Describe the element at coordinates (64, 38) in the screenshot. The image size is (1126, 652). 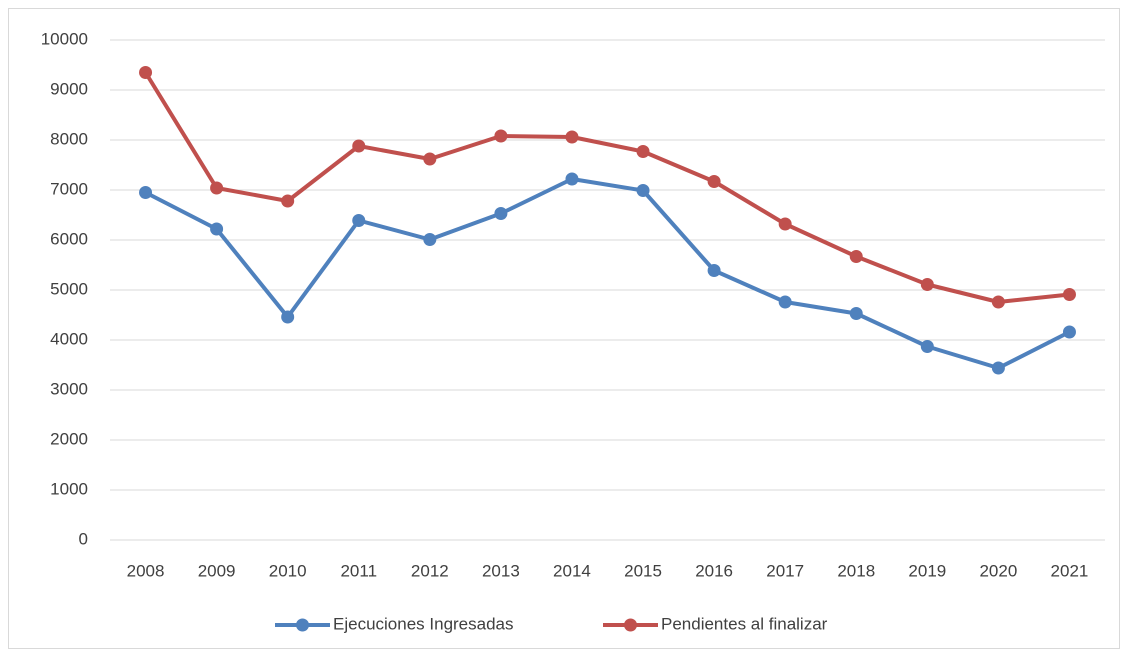
I see `y-tick-label: 10000` at that location.